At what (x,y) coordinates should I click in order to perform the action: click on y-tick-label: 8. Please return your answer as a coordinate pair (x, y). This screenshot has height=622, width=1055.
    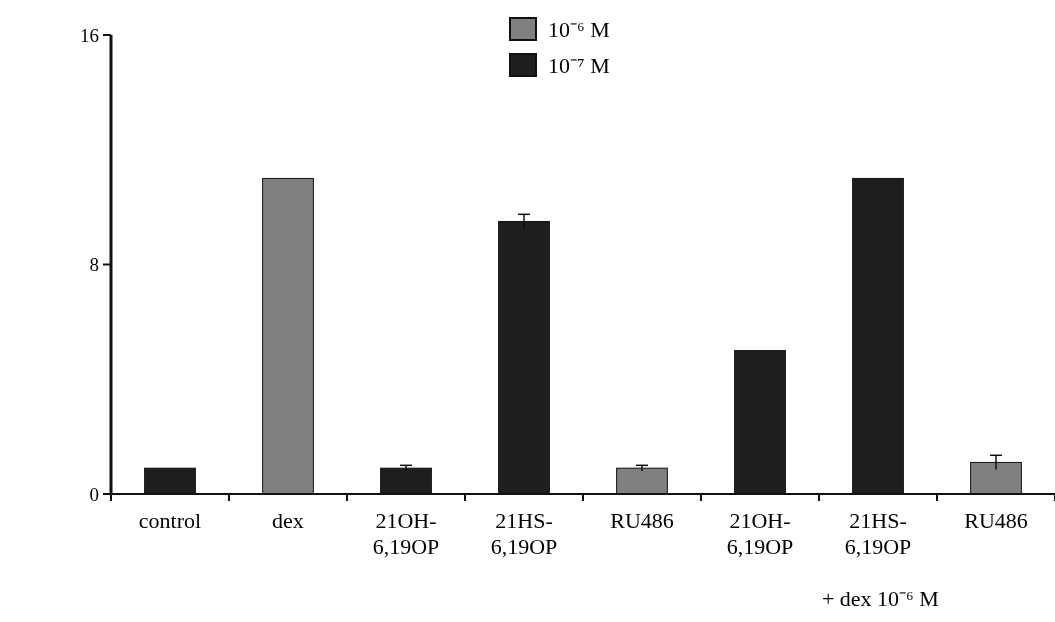
    Looking at the image, I should click on (94, 265).